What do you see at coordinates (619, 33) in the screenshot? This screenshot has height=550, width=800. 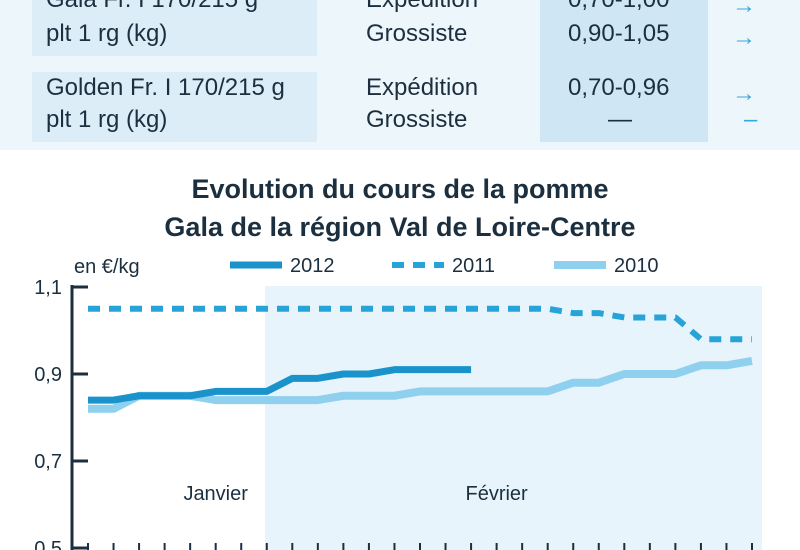 I see `price-value: 0,90-1,05` at bounding box center [619, 33].